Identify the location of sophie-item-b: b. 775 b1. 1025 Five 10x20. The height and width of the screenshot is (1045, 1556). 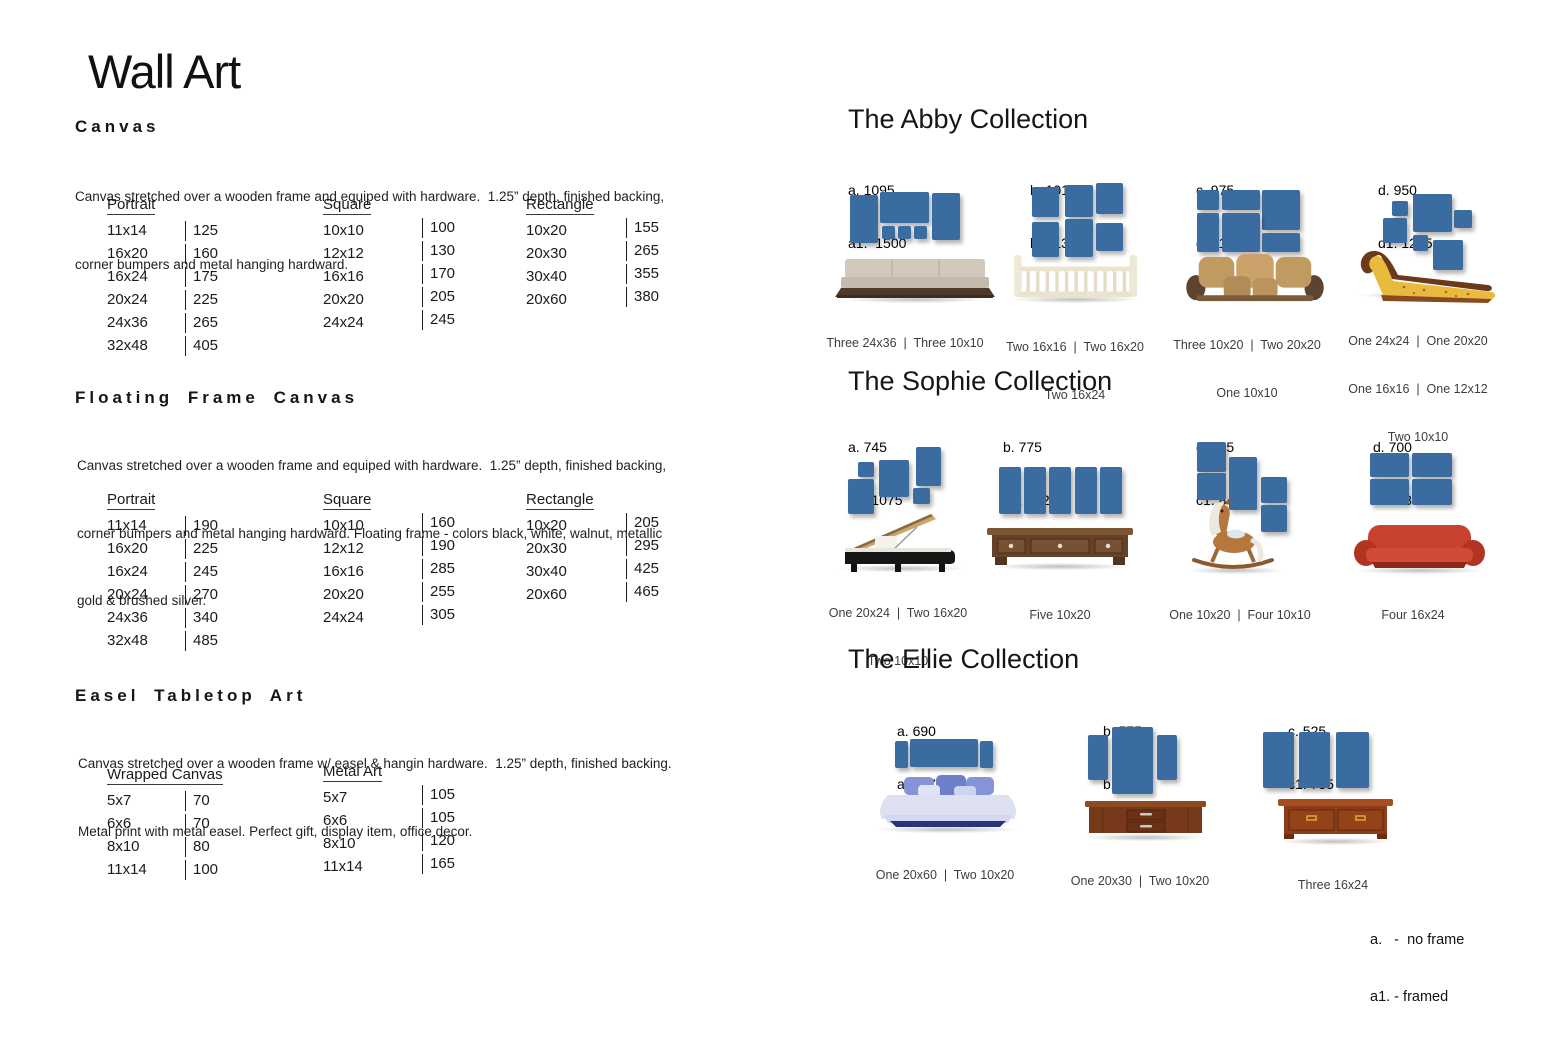
(1060, 511).